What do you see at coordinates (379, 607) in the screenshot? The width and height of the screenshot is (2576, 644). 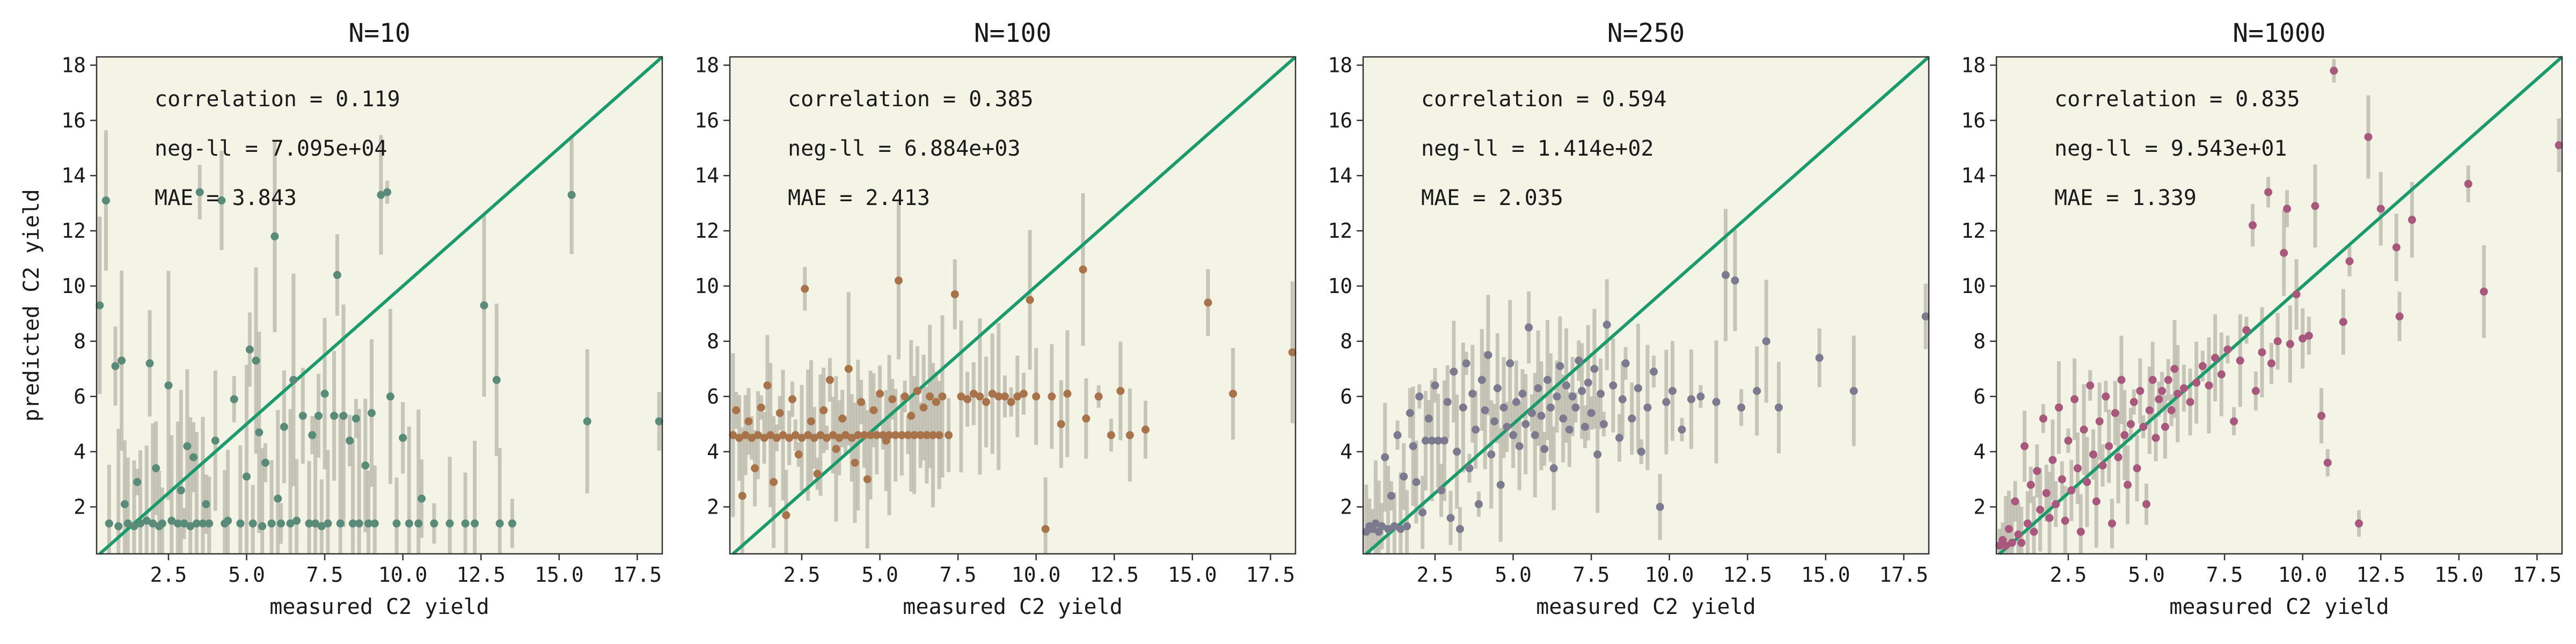 I see `x-axis-label: measured C2 yield` at bounding box center [379, 607].